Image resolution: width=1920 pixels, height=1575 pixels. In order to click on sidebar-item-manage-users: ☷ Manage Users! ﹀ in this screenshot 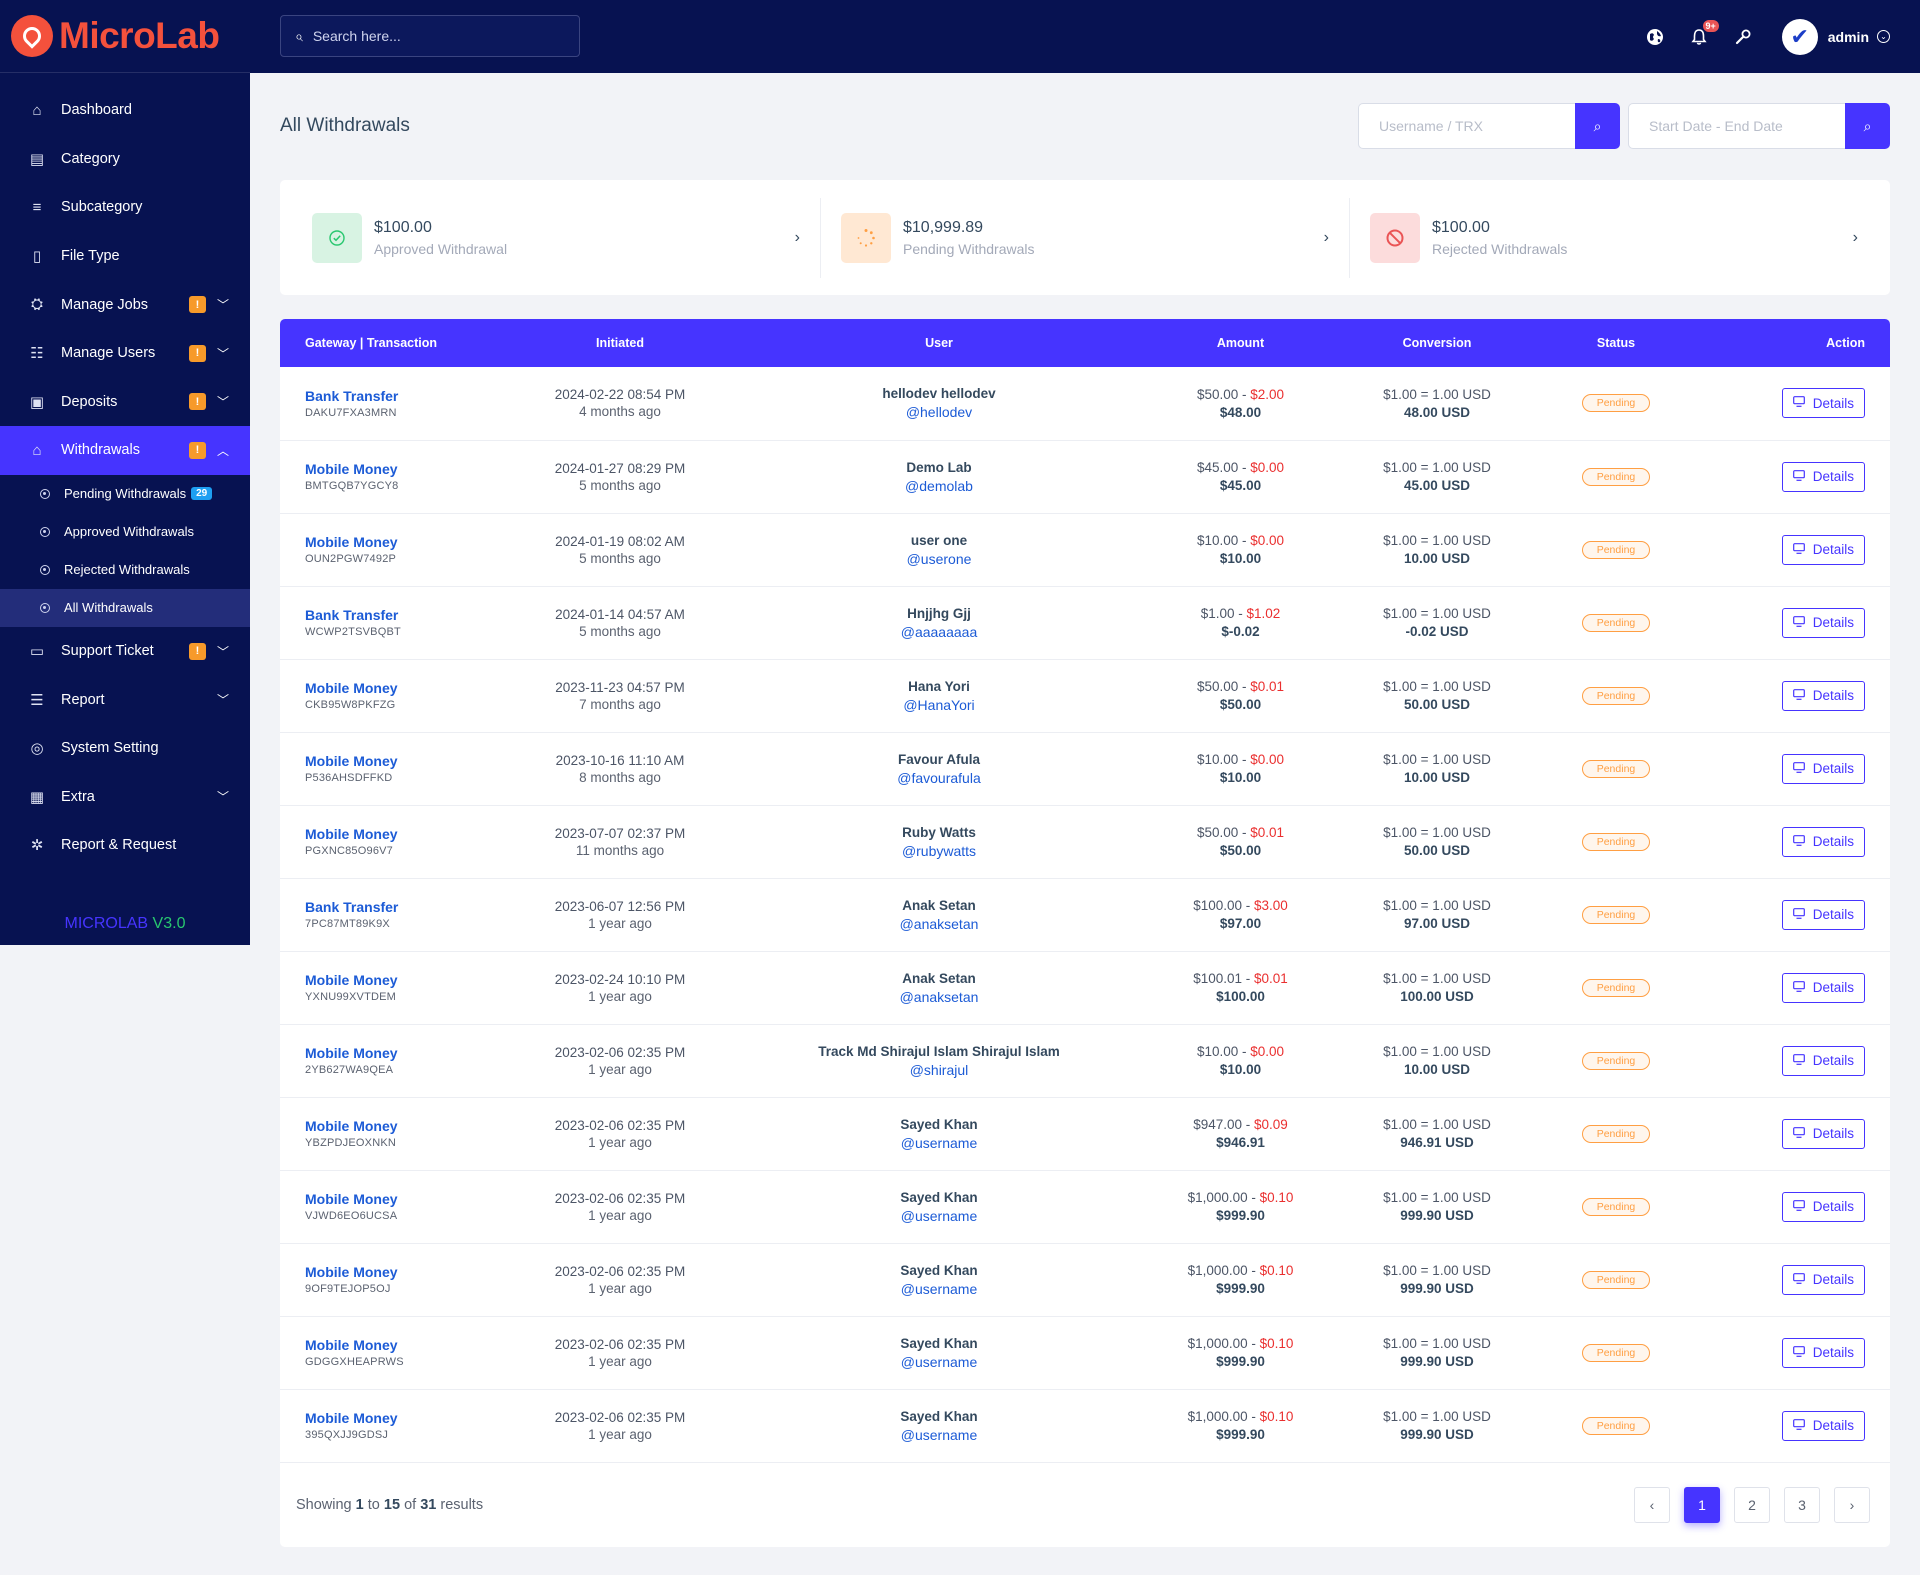, I will do `click(125, 353)`.